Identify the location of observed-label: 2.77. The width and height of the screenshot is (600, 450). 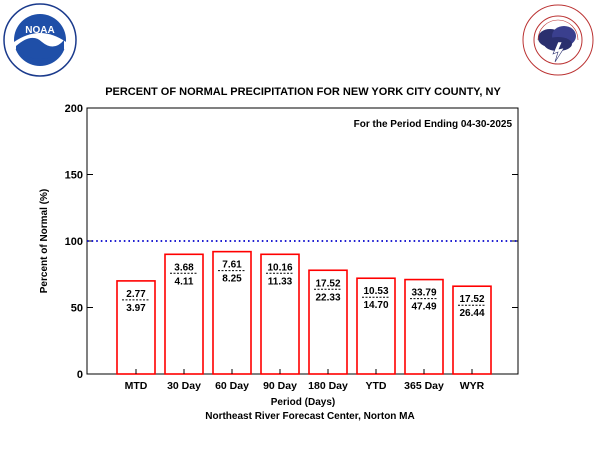
(136, 294).